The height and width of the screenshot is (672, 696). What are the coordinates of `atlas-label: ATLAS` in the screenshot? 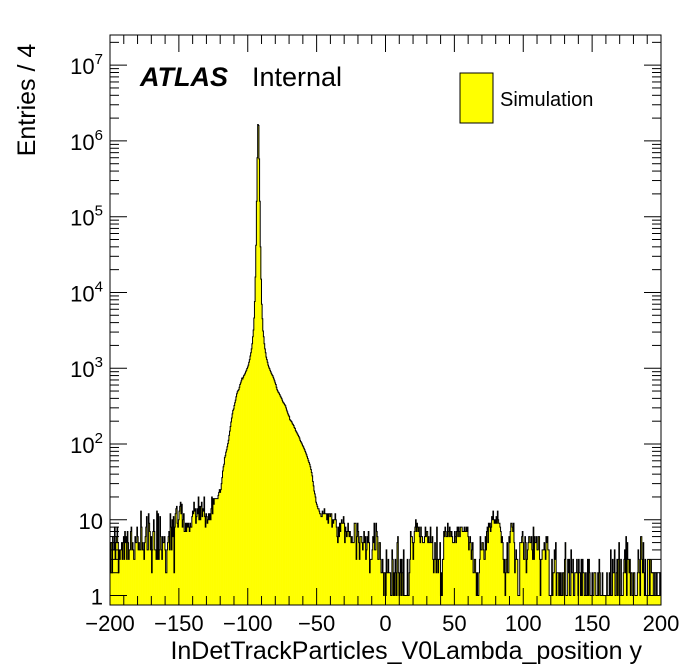 It's located at (183, 77).